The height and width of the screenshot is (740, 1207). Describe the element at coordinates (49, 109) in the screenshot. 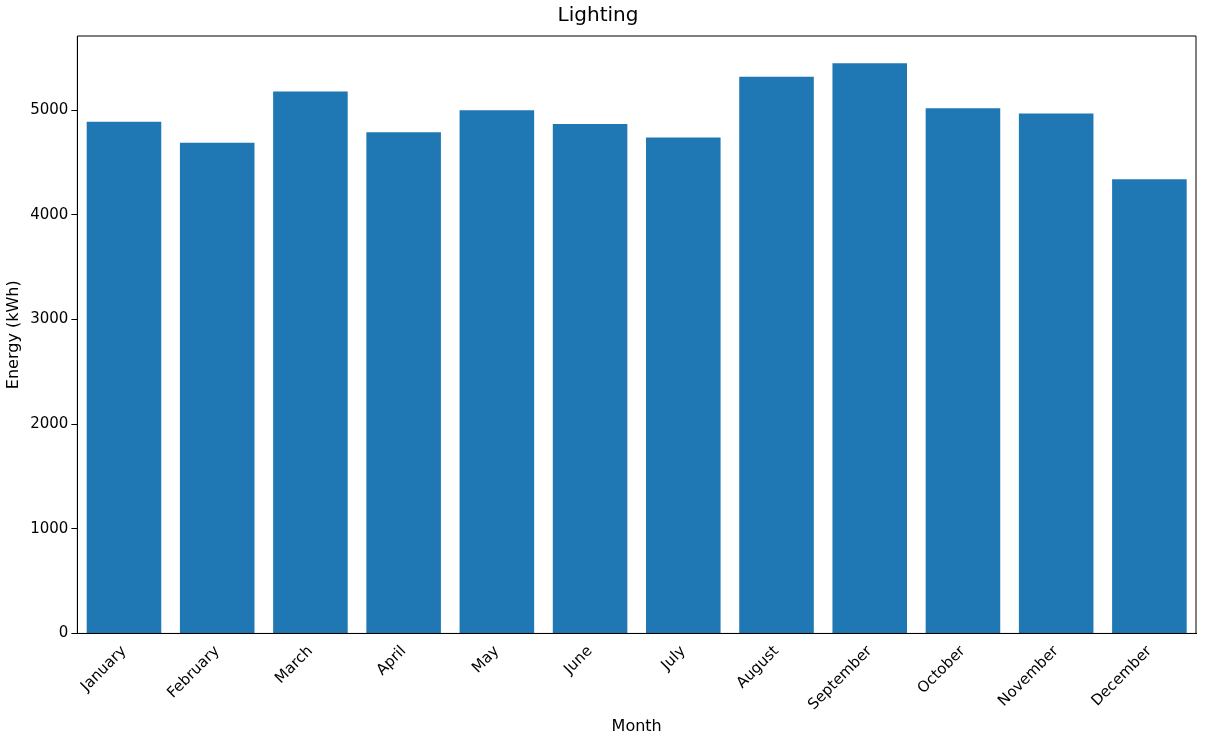

I see `y-tick-label: 5000` at that location.